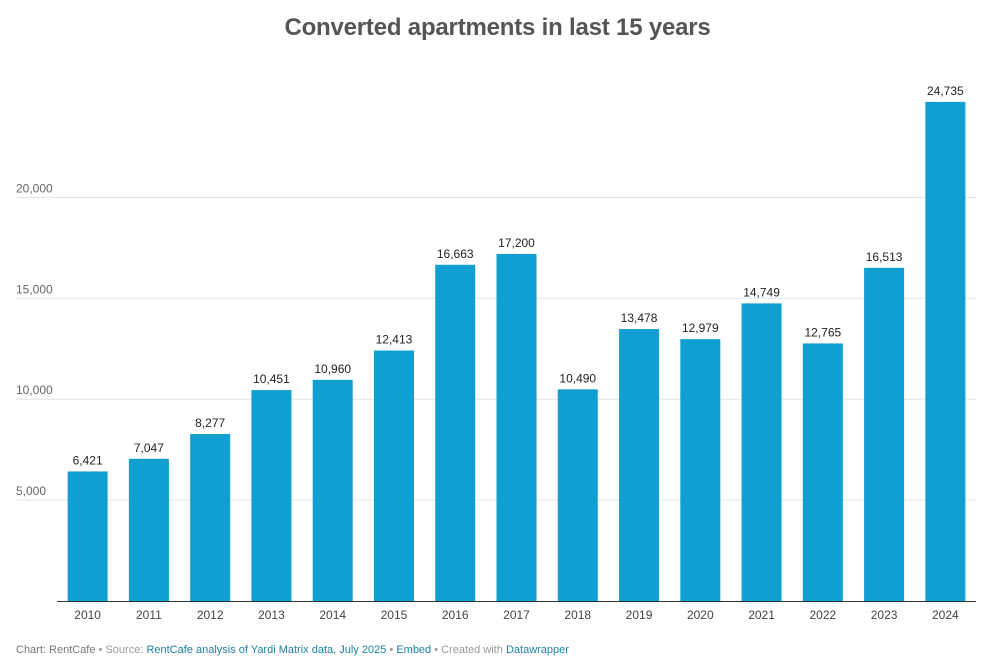 This screenshot has width=995, height=664. I want to click on bar-2012, so click(210, 517).